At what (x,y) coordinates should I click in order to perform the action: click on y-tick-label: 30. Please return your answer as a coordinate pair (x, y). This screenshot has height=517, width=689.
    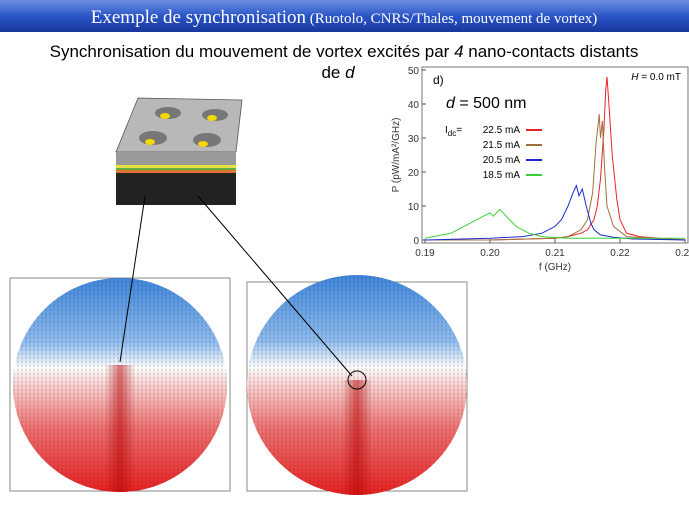
    Looking at the image, I should click on (414, 139).